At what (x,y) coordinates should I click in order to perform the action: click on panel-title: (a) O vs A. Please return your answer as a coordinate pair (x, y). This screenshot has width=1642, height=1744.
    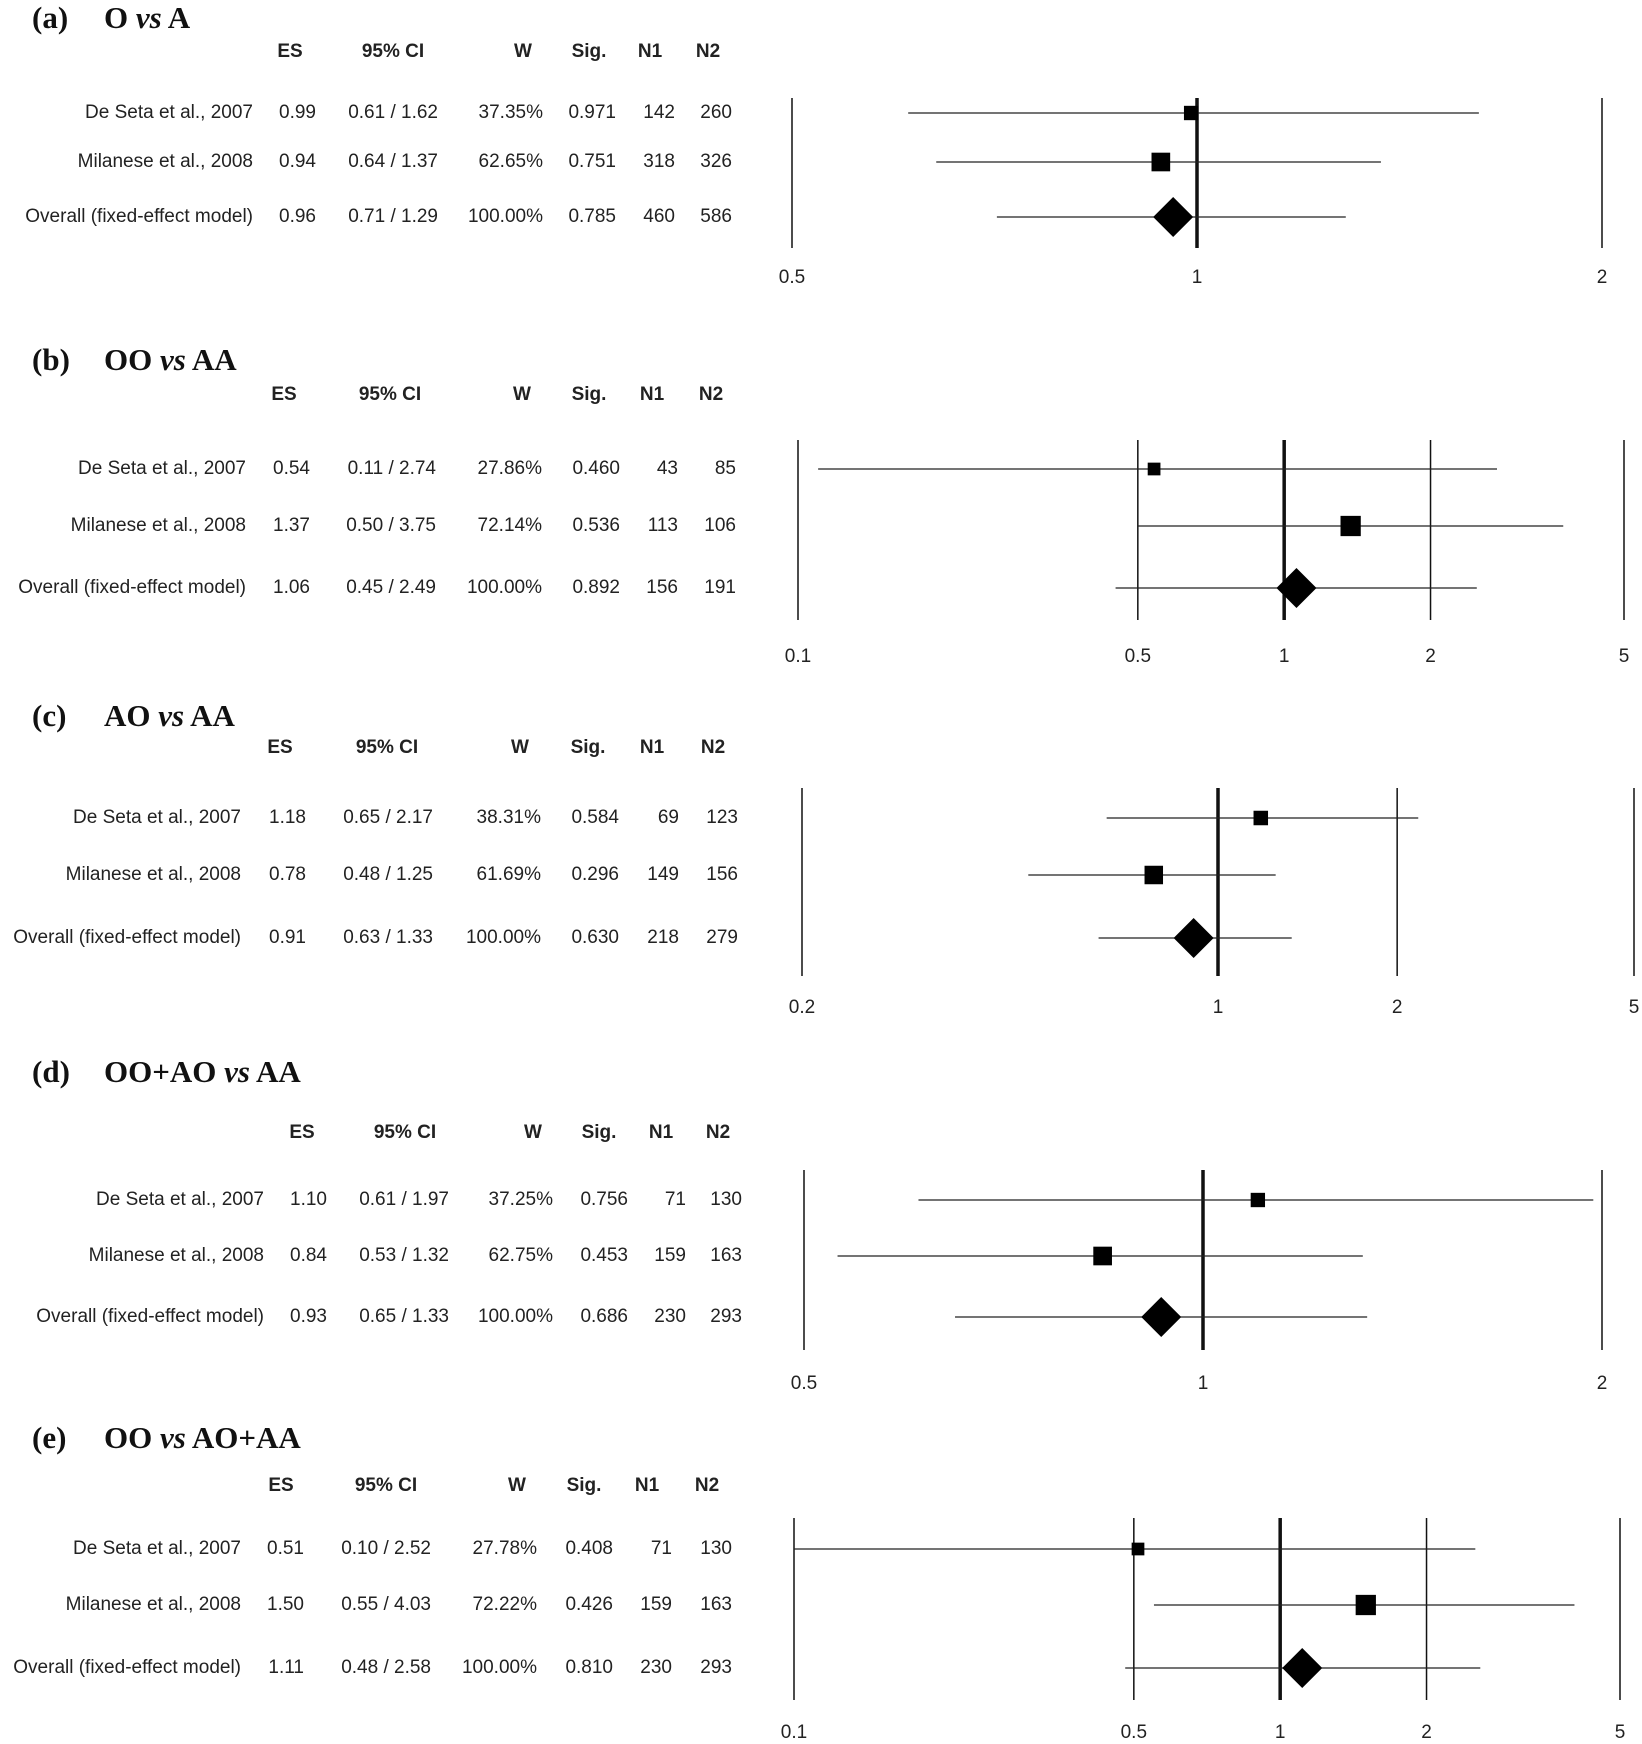
    Looking at the image, I should click on (111, 18).